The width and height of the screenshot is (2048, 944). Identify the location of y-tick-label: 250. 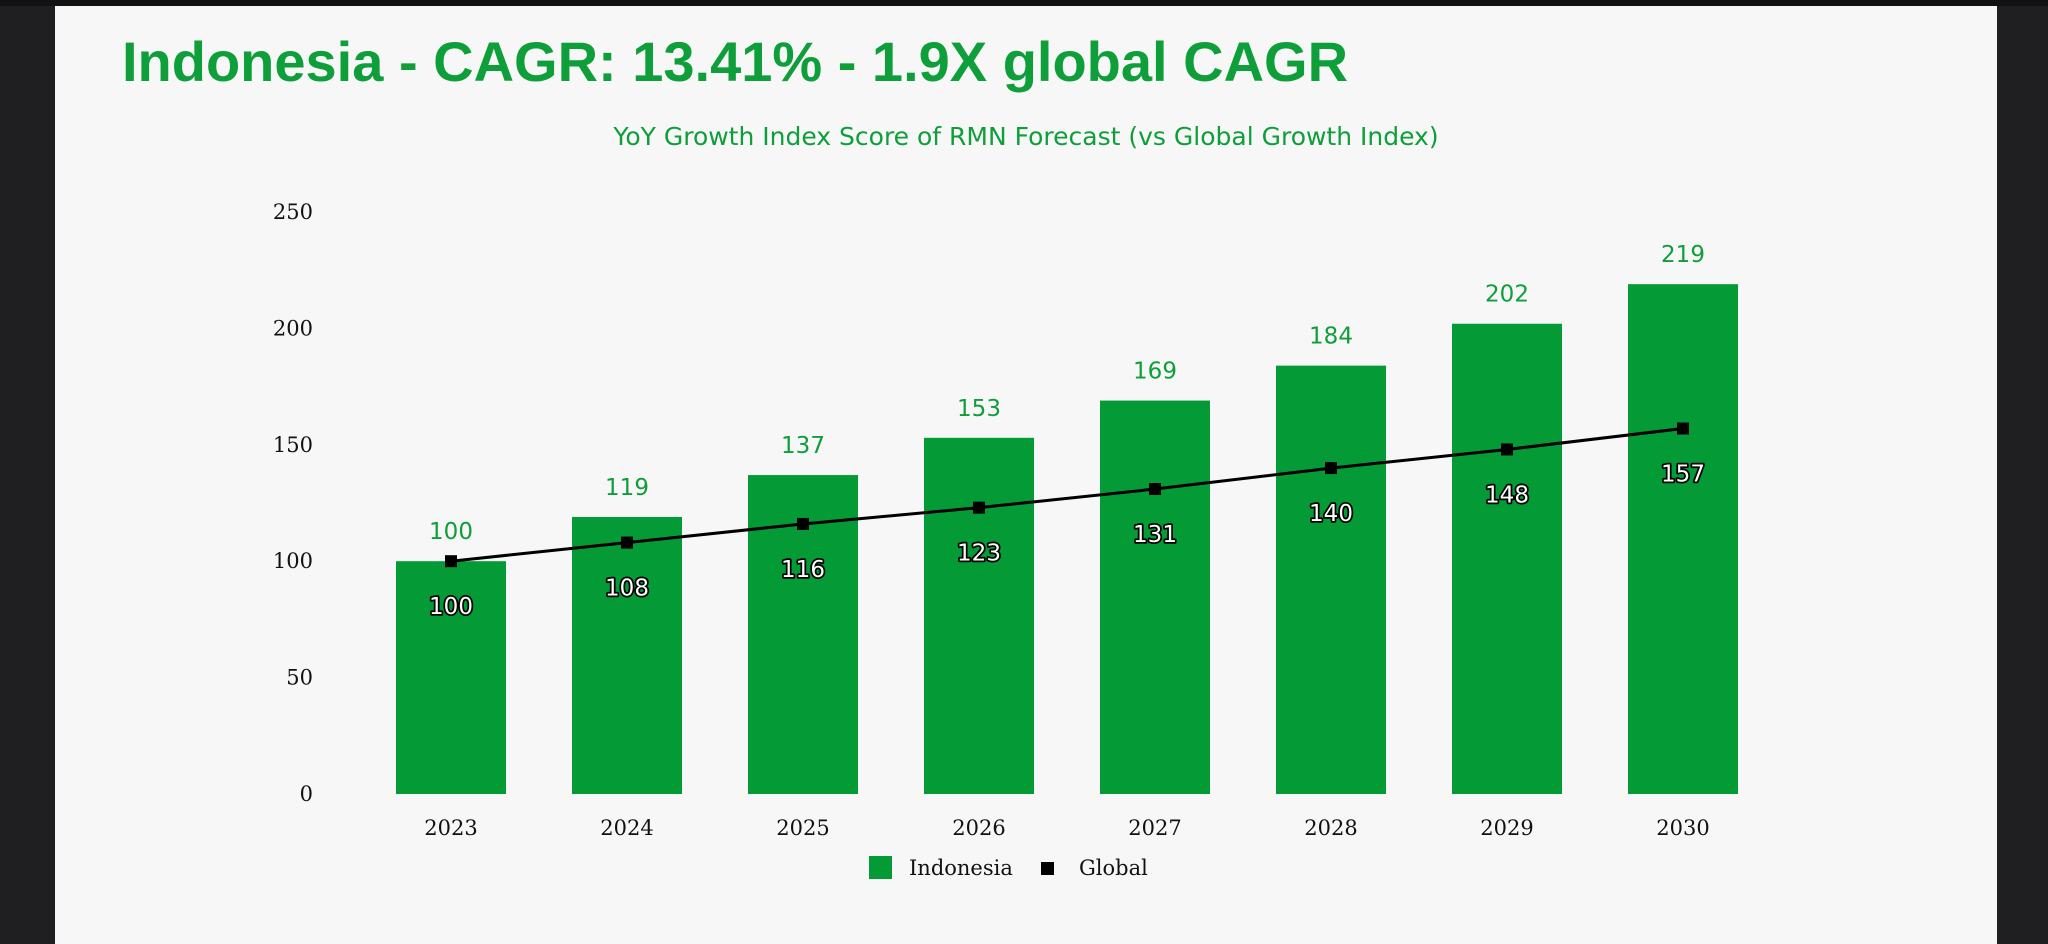
(293, 212).